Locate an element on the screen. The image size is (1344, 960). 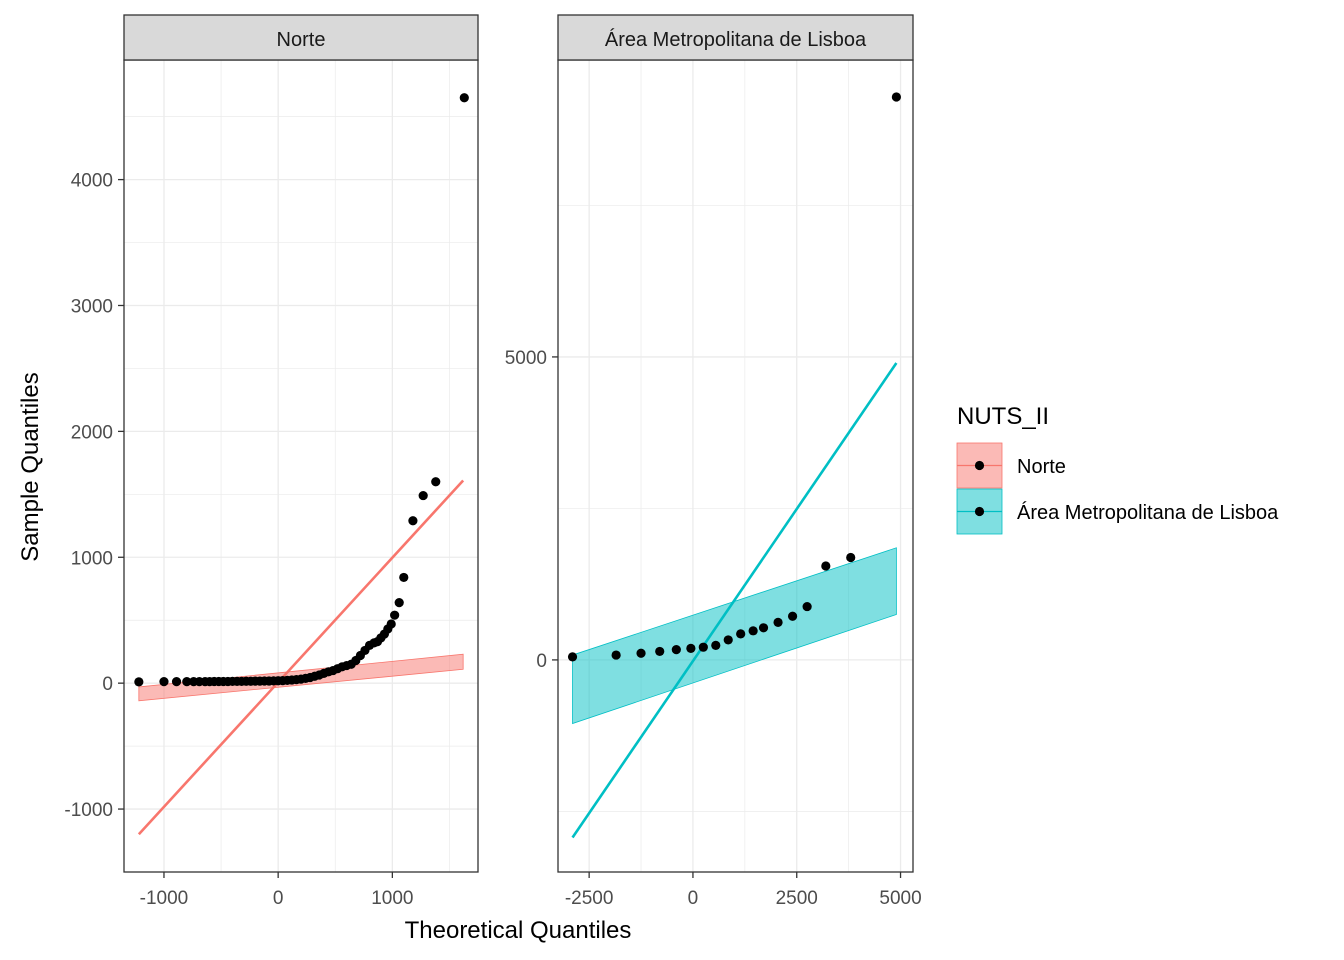
y-axis-title: Sample Quantiles is located at coordinates (30, 466).